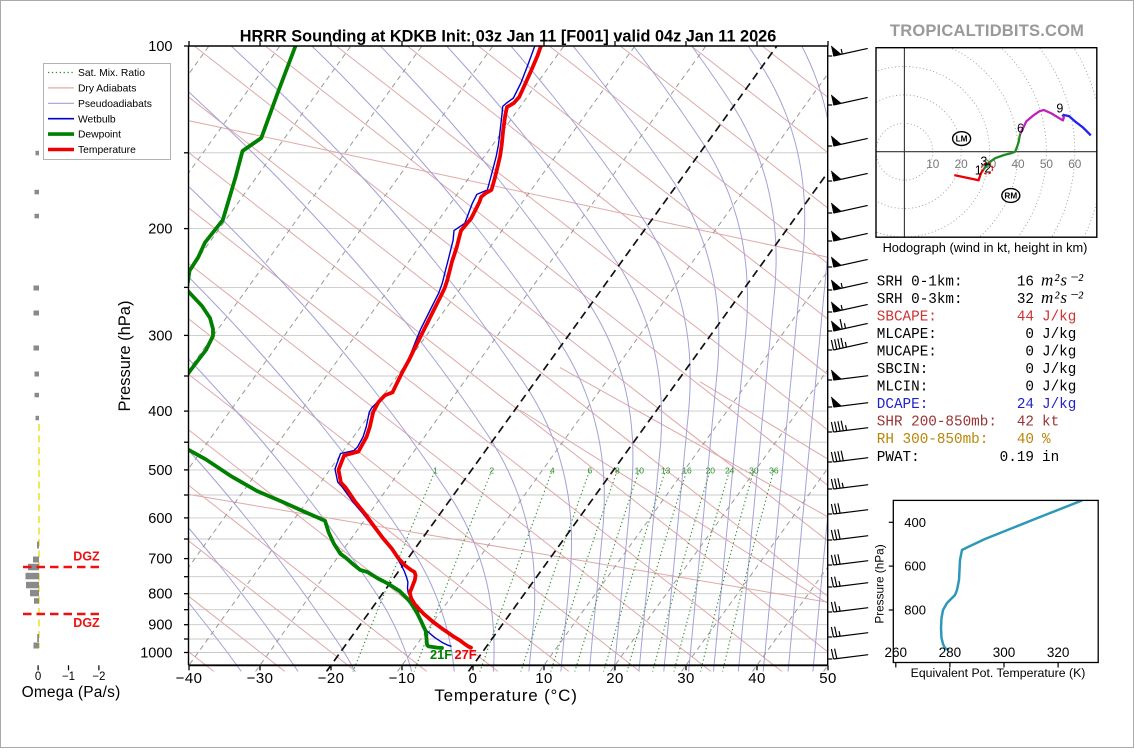 This screenshot has height=753, width=1134. Describe the element at coordinates (1010, 196) in the screenshot. I see `svg-text: RM` at that location.